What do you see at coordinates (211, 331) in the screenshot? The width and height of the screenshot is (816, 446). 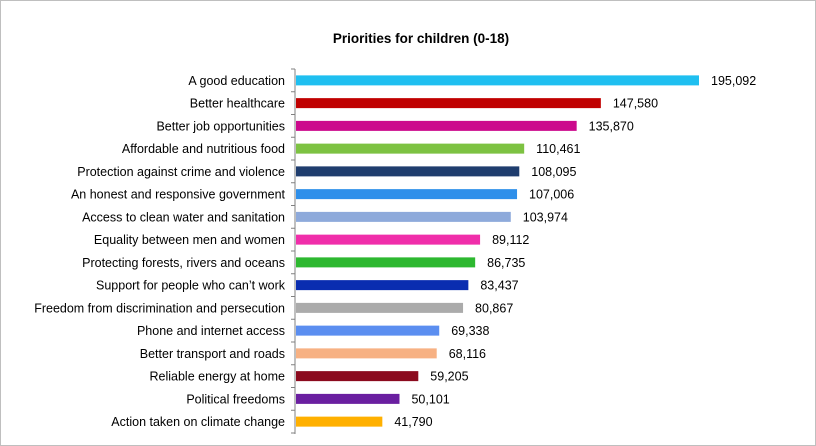 I see `category-label: Phone and internet access` at bounding box center [211, 331].